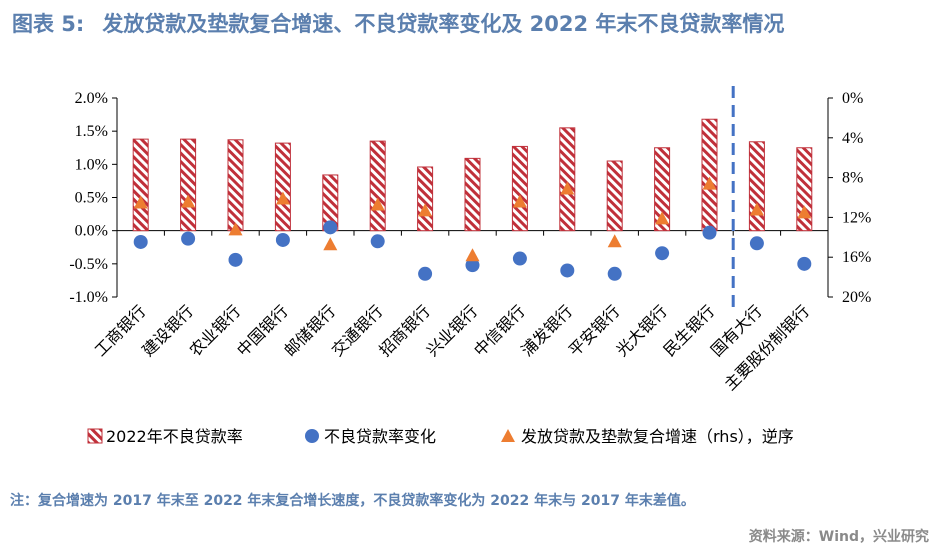 The width and height of the screenshot is (941, 556). What do you see at coordinates (641, 330) in the screenshot?
I see `category-label: 光大银行` at bounding box center [641, 330].